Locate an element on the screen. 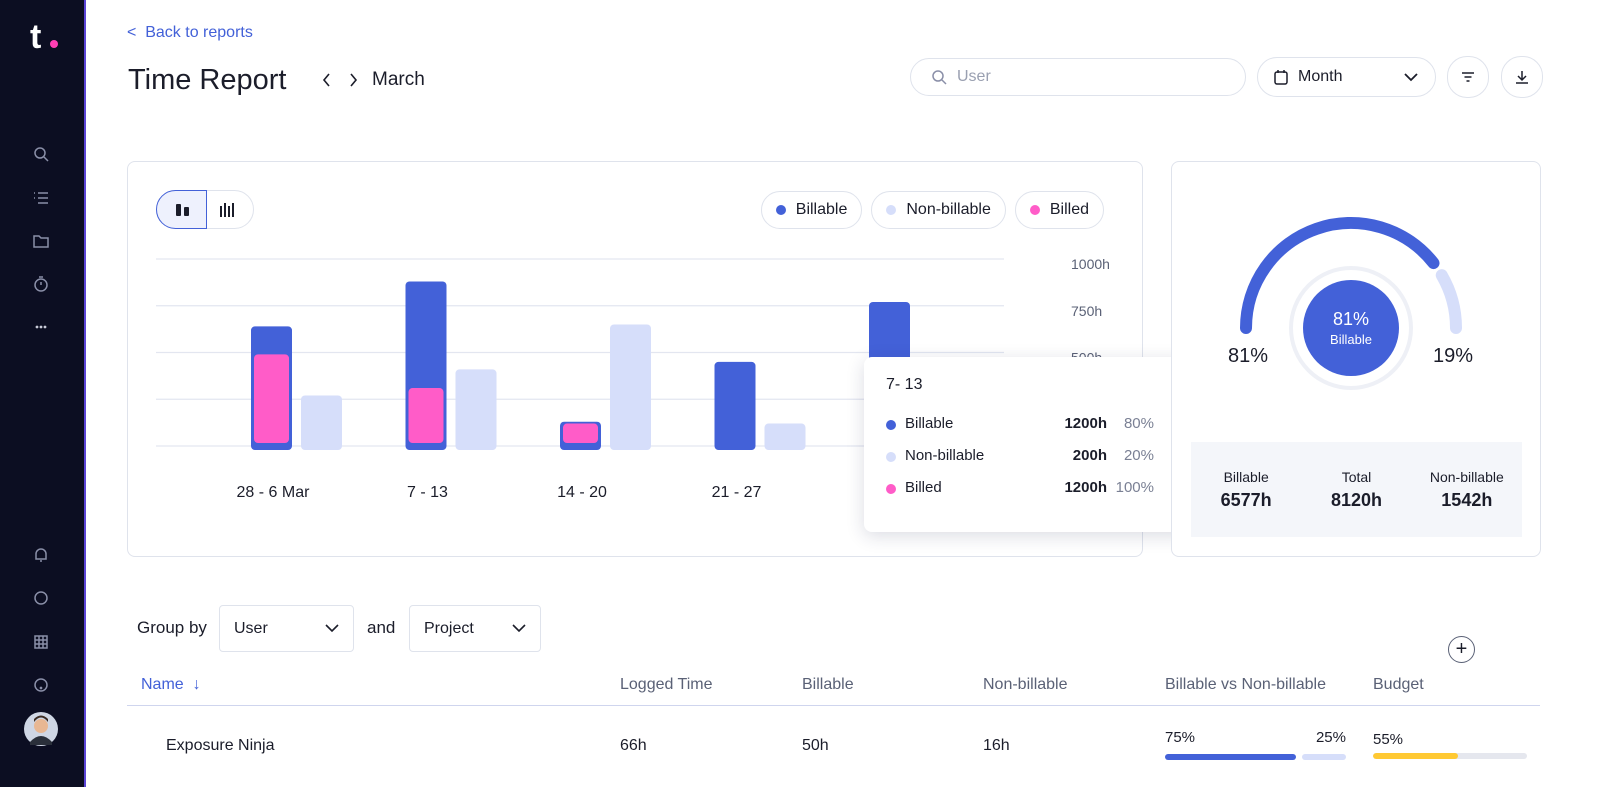  column-header: Billable vs Non-billable is located at coordinates (1245, 684).